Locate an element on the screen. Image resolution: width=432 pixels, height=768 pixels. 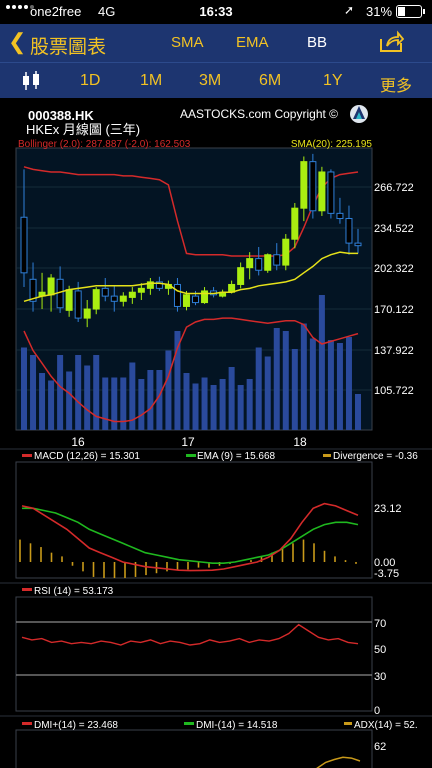
rsi-tick: 50 is located at coordinates (380, 650).